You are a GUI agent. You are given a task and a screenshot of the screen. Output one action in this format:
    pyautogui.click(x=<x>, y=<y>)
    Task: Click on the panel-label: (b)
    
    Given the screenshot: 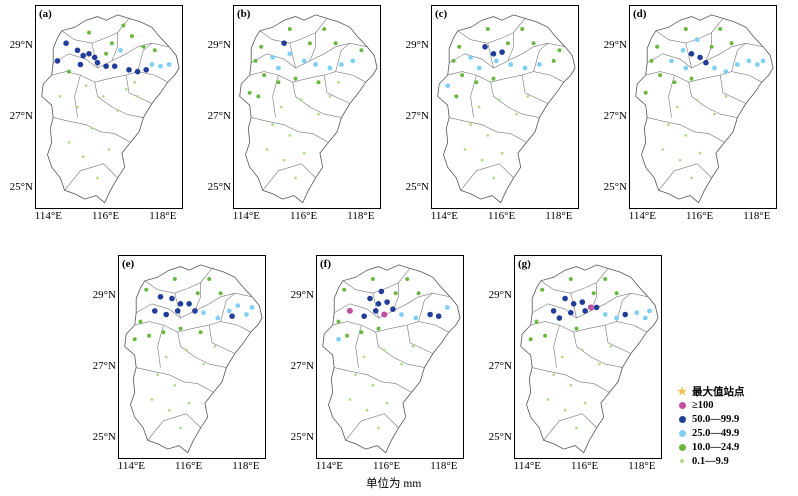 What is the action you would take?
    pyautogui.click(x=244, y=14)
    